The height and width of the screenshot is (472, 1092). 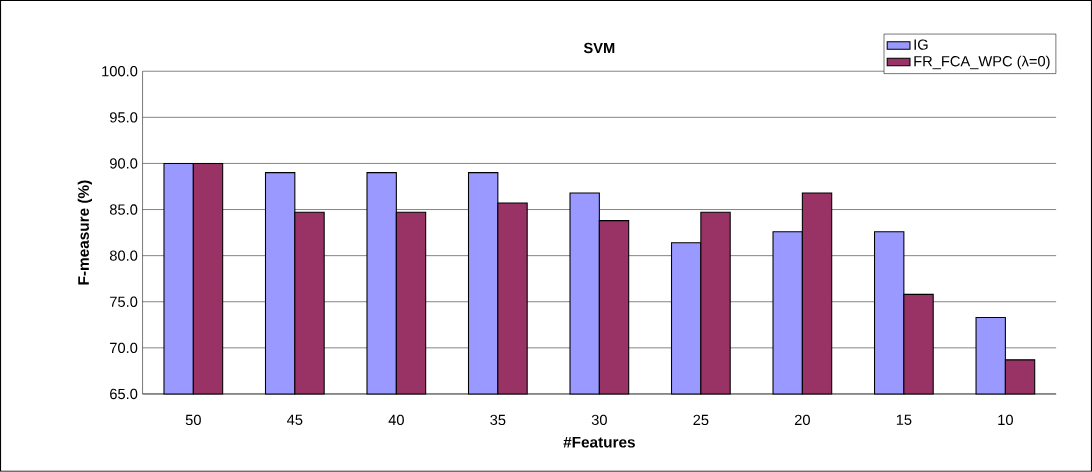 What do you see at coordinates (193, 420) in the screenshot?
I see `x-tick-label: 50` at bounding box center [193, 420].